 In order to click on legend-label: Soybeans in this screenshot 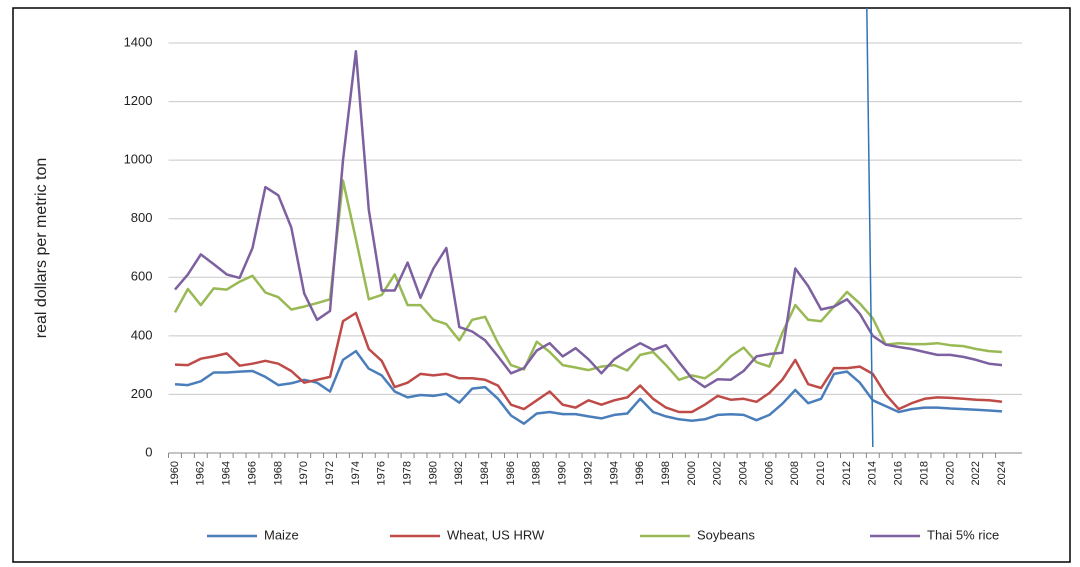, I will do `click(726, 534)`.